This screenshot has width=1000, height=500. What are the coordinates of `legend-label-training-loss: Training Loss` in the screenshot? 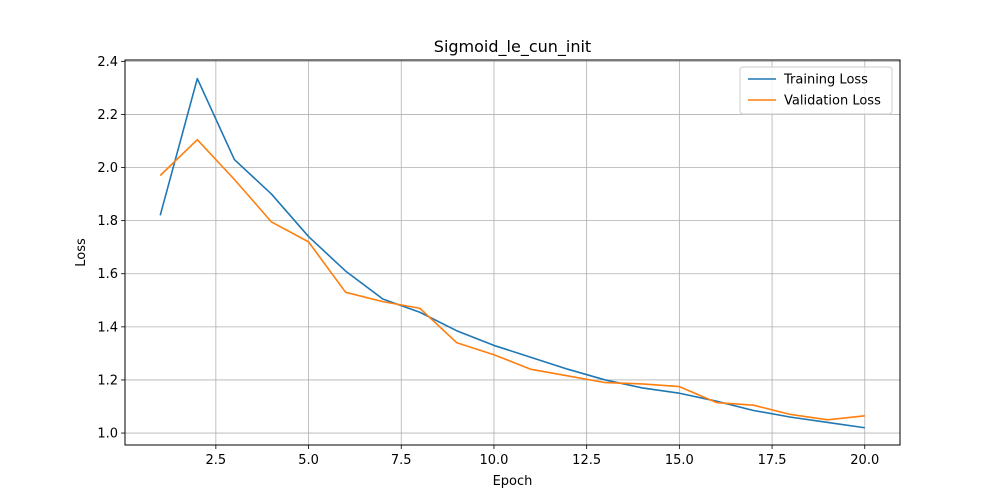 It's located at (825, 80).